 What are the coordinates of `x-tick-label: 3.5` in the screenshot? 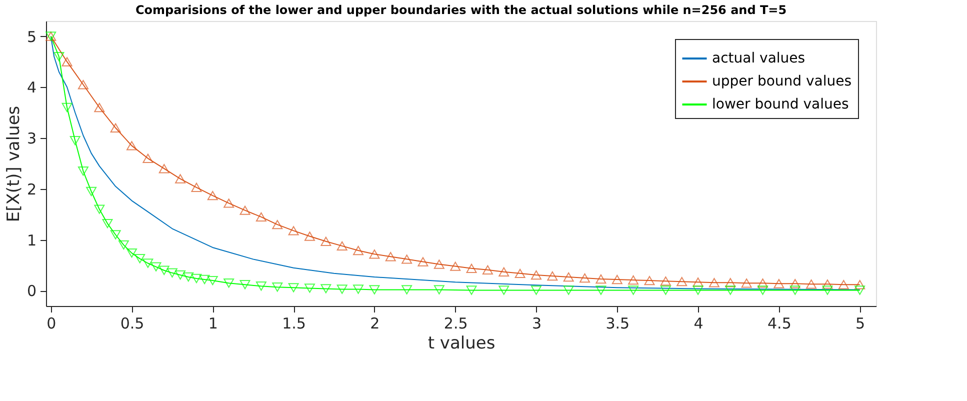 It's located at (618, 323).